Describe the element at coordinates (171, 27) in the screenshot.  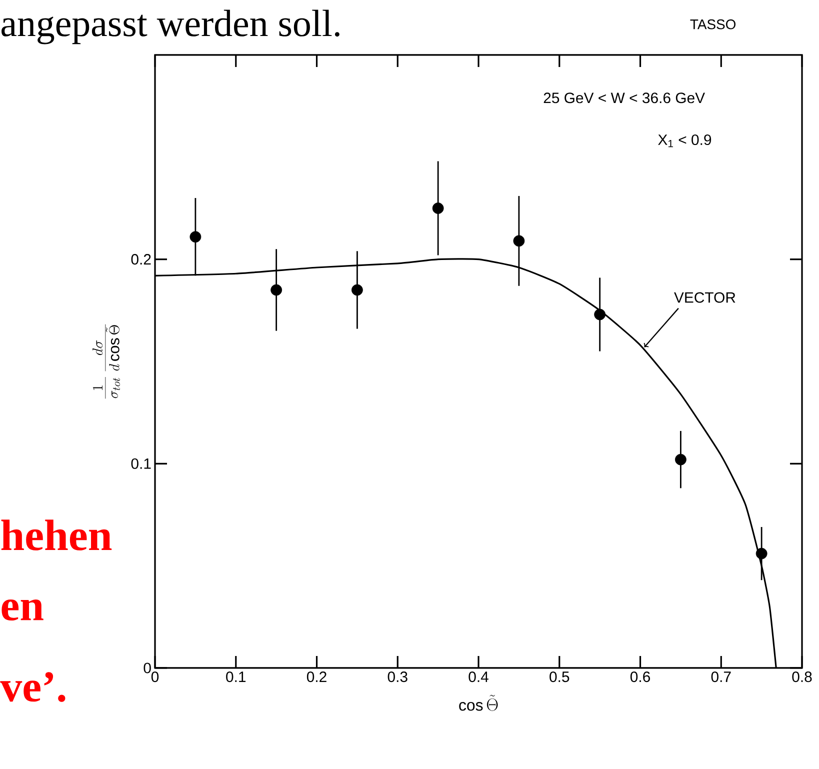
I see `text: angepasst werden soll.` at that location.